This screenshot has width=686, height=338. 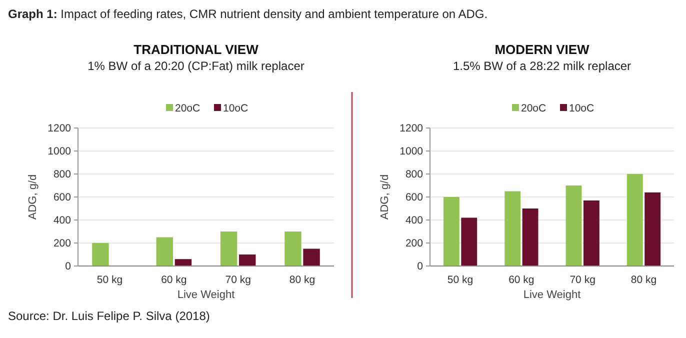 I want to click on chart-title: MODERN VIEW, so click(x=542, y=49).